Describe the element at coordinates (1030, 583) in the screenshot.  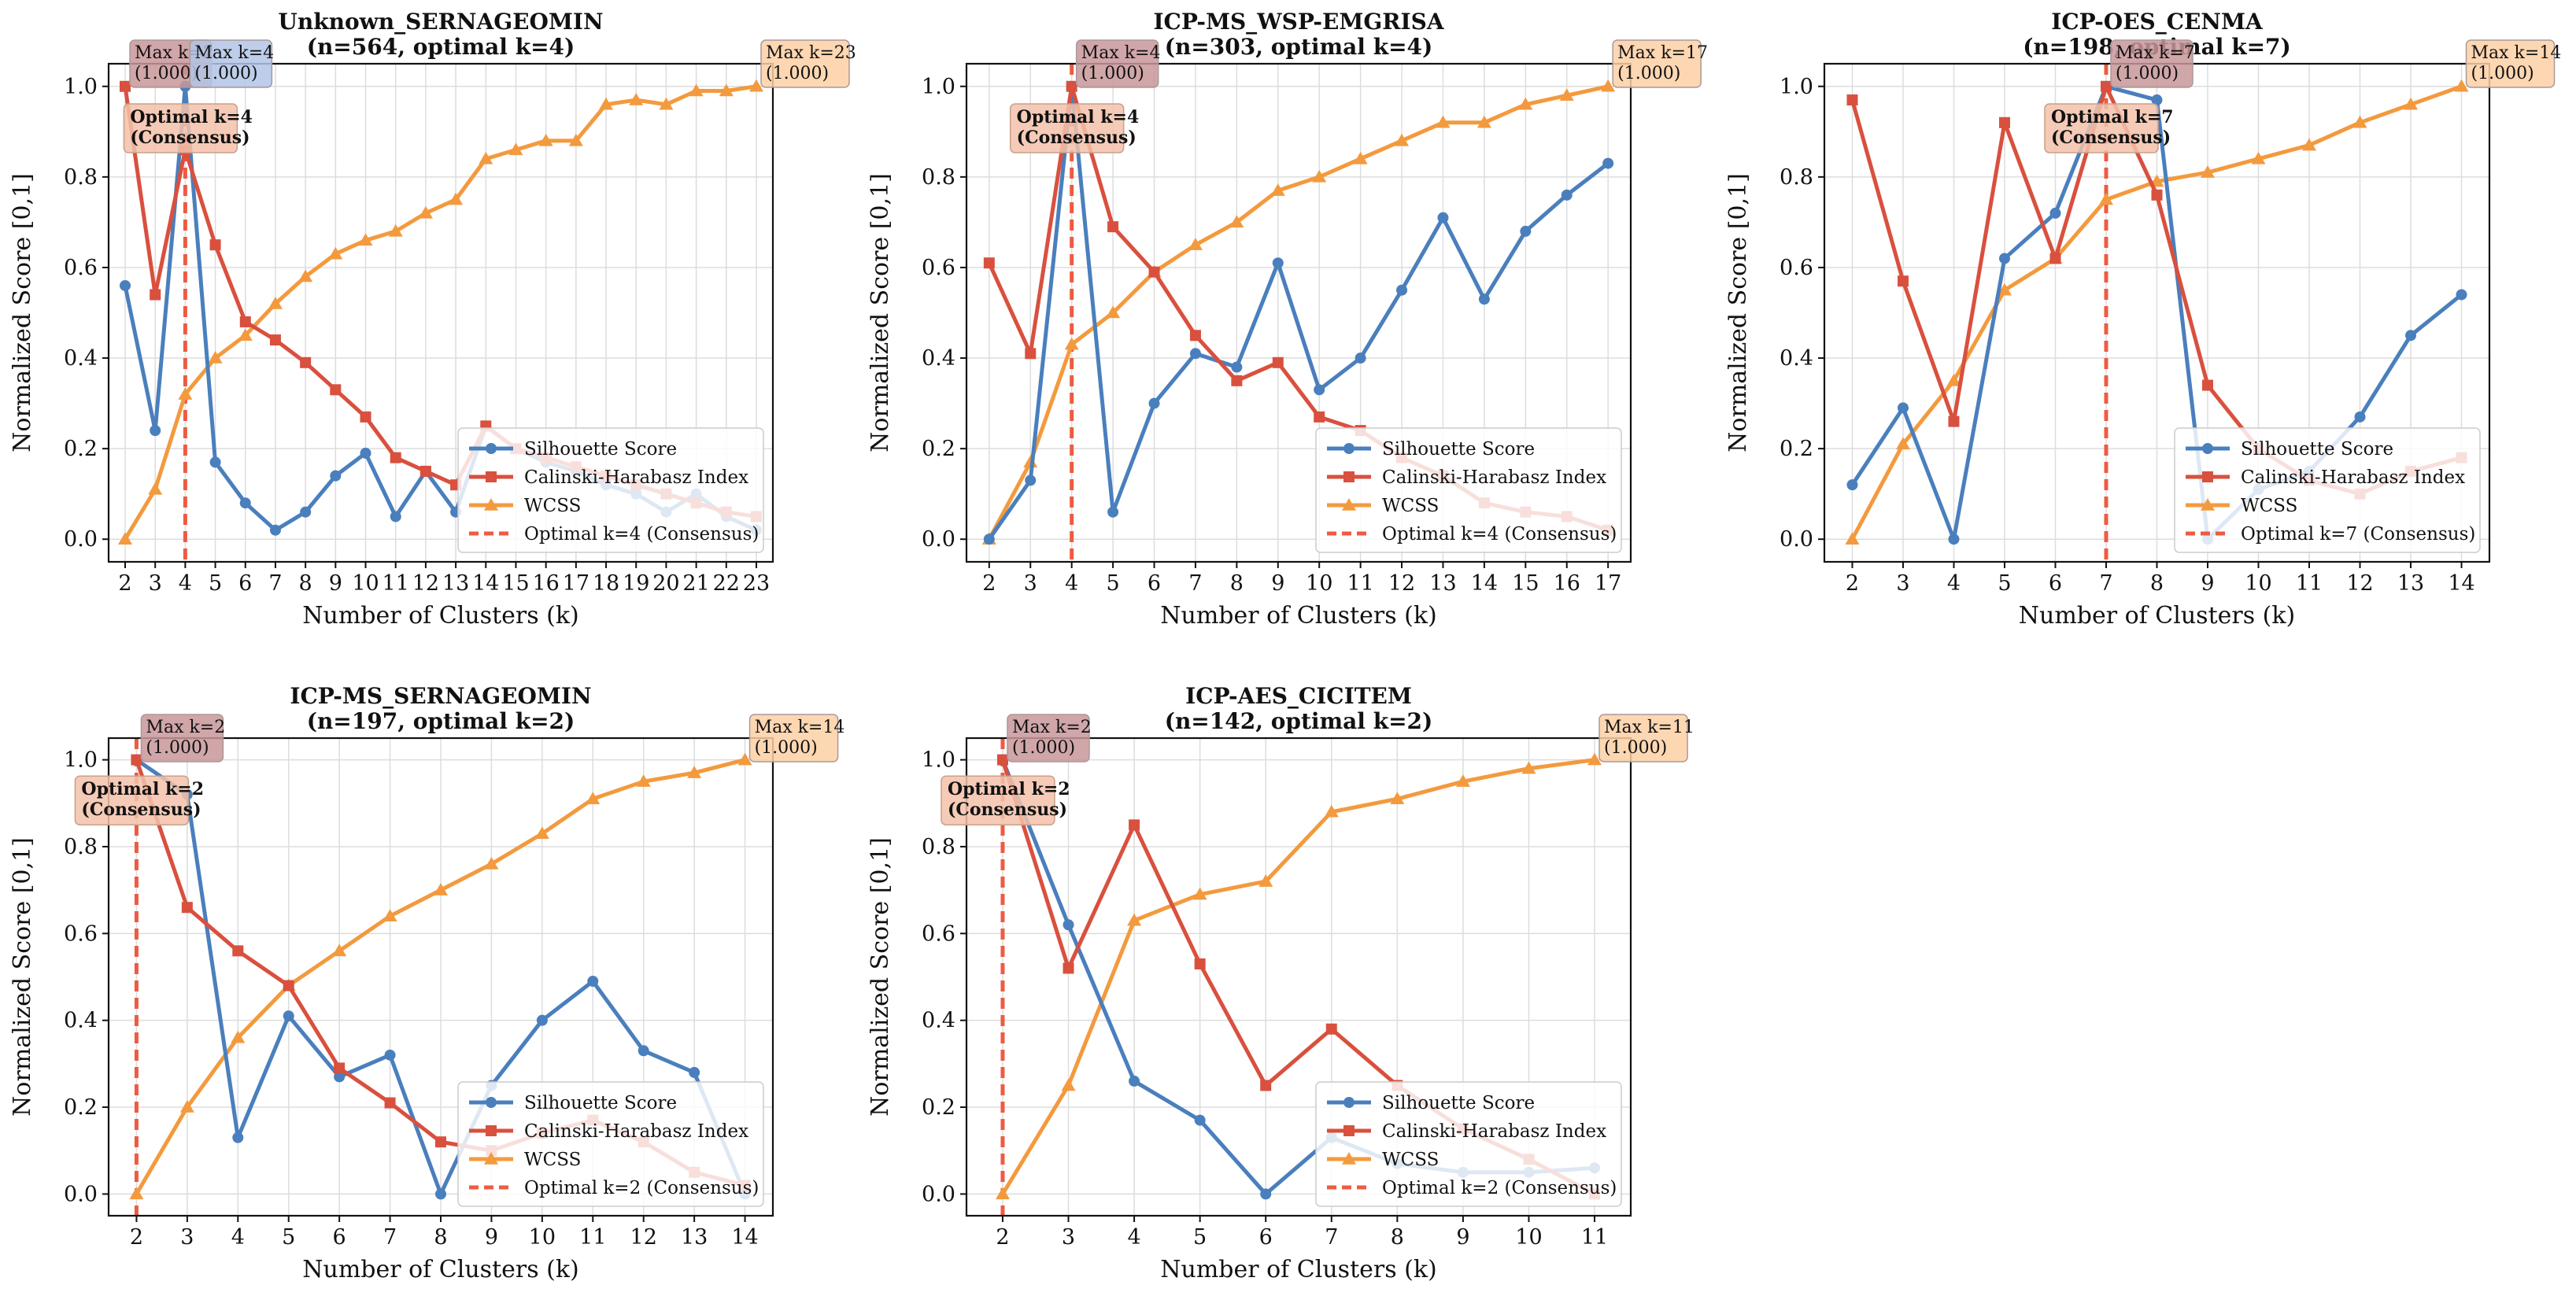
I see `x-tick-label: 3` at that location.